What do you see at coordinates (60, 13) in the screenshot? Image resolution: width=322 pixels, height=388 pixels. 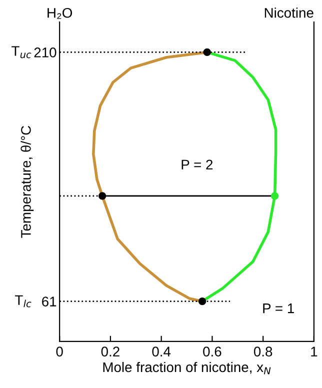 I see `text: H₂O` at bounding box center [60, 13].